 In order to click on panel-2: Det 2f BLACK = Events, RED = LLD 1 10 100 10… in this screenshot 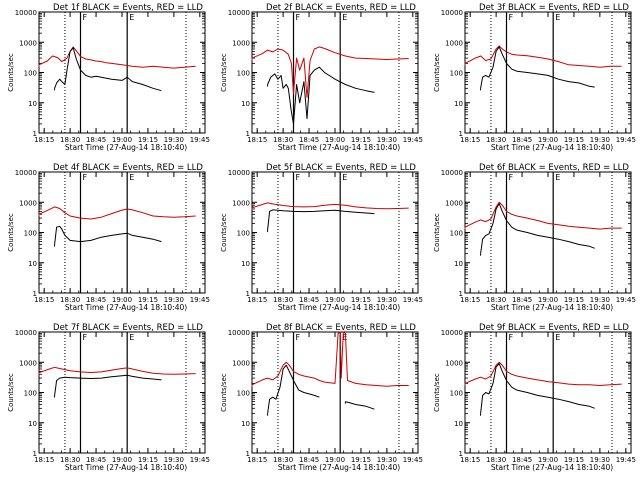, I will do `click(321, 77)`.